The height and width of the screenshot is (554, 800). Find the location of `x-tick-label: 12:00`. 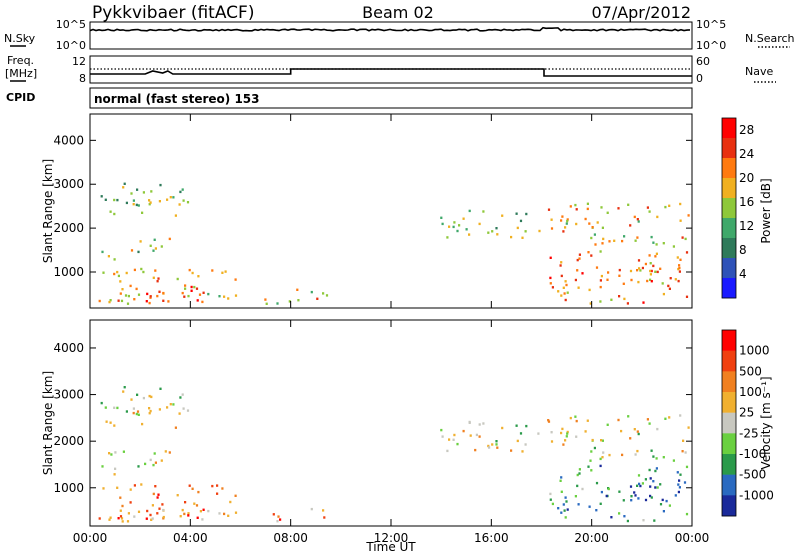

x-tick-label: 12:00 is located at coordinates (391, 538).